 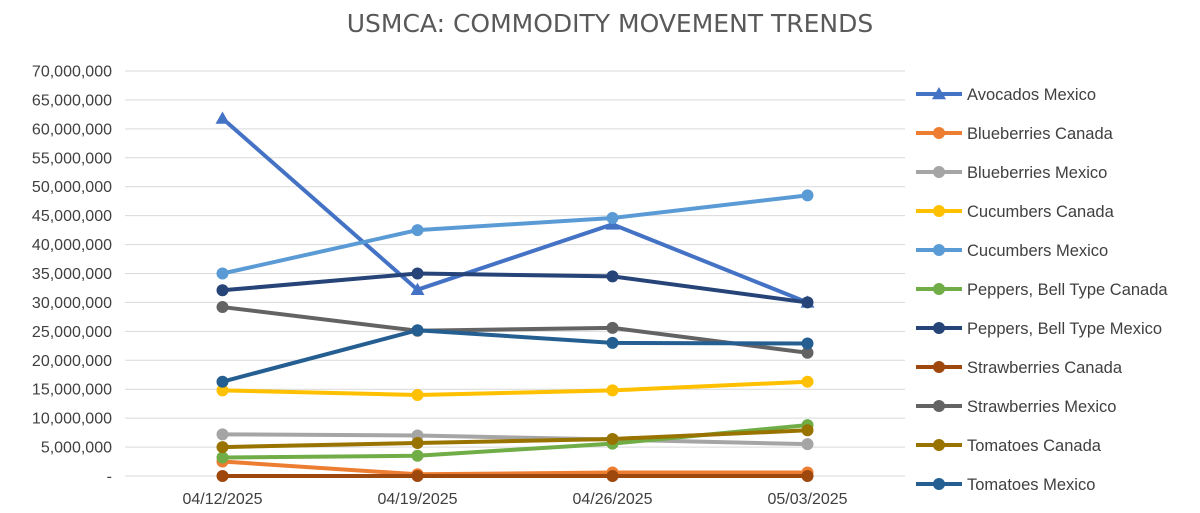 I want to click on legend-item-avocados-mexico: Avocados Mexico, so click(x=1006, y=95).